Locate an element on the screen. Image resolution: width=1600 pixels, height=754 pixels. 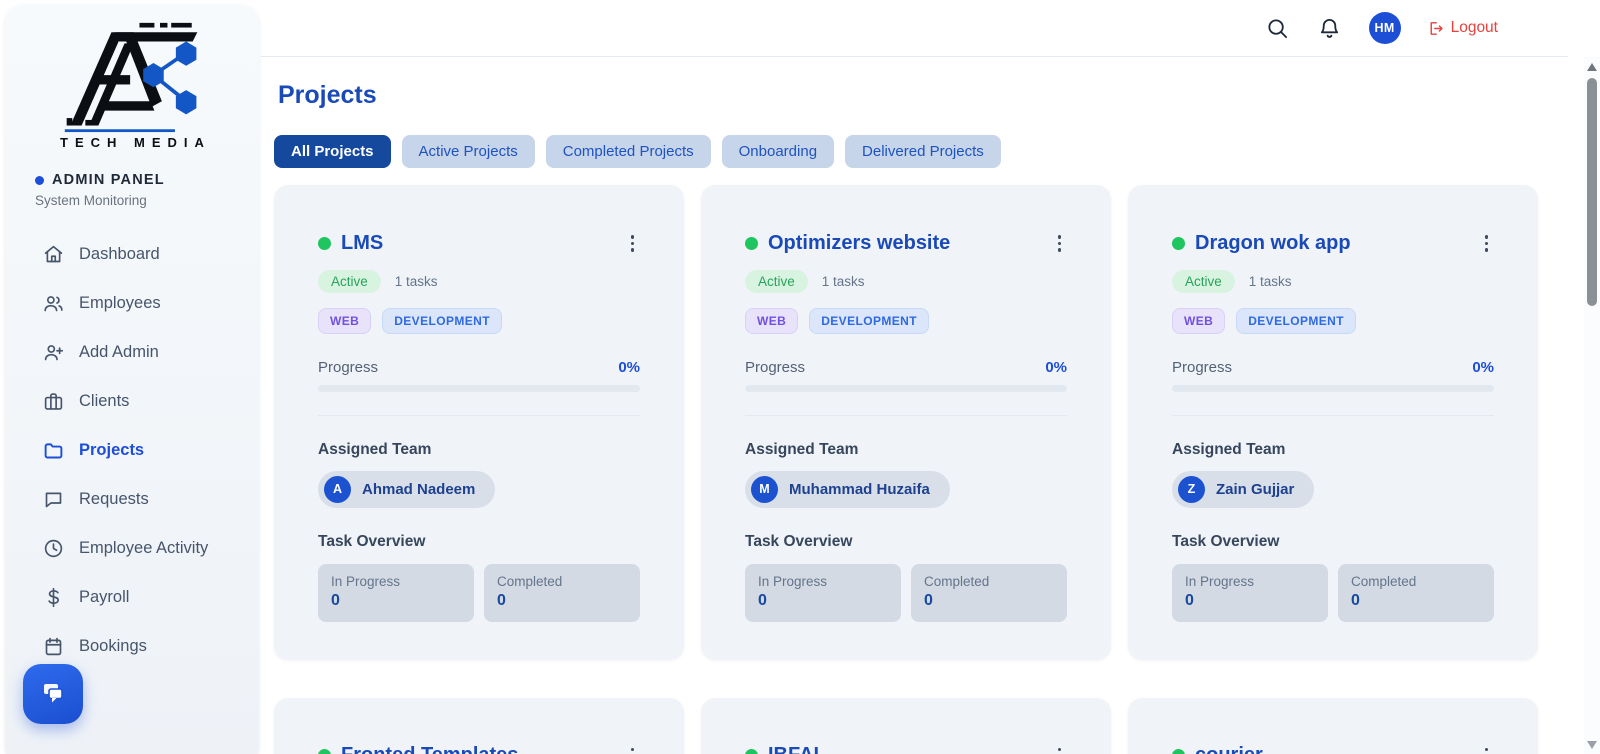
member-name: Muhammad Huzaifa is located at coordinates (859, 489).